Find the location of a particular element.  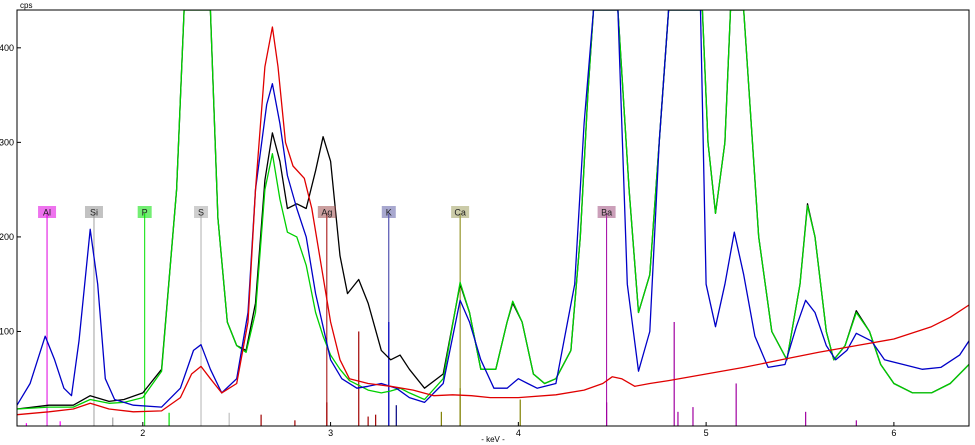

element-label-k: K is located at coordinates (388, 212).